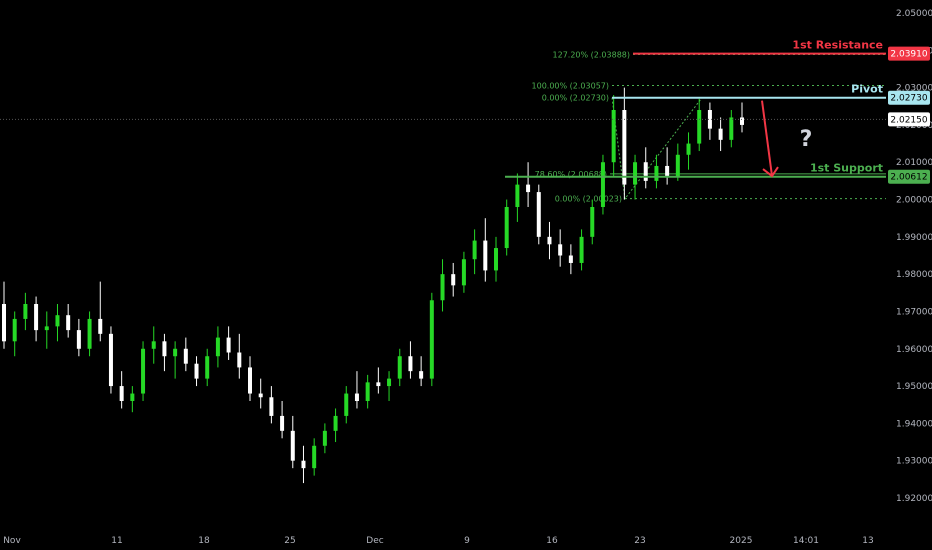  I want to click on y-tick-label: 1.92000, so click(914, 499).